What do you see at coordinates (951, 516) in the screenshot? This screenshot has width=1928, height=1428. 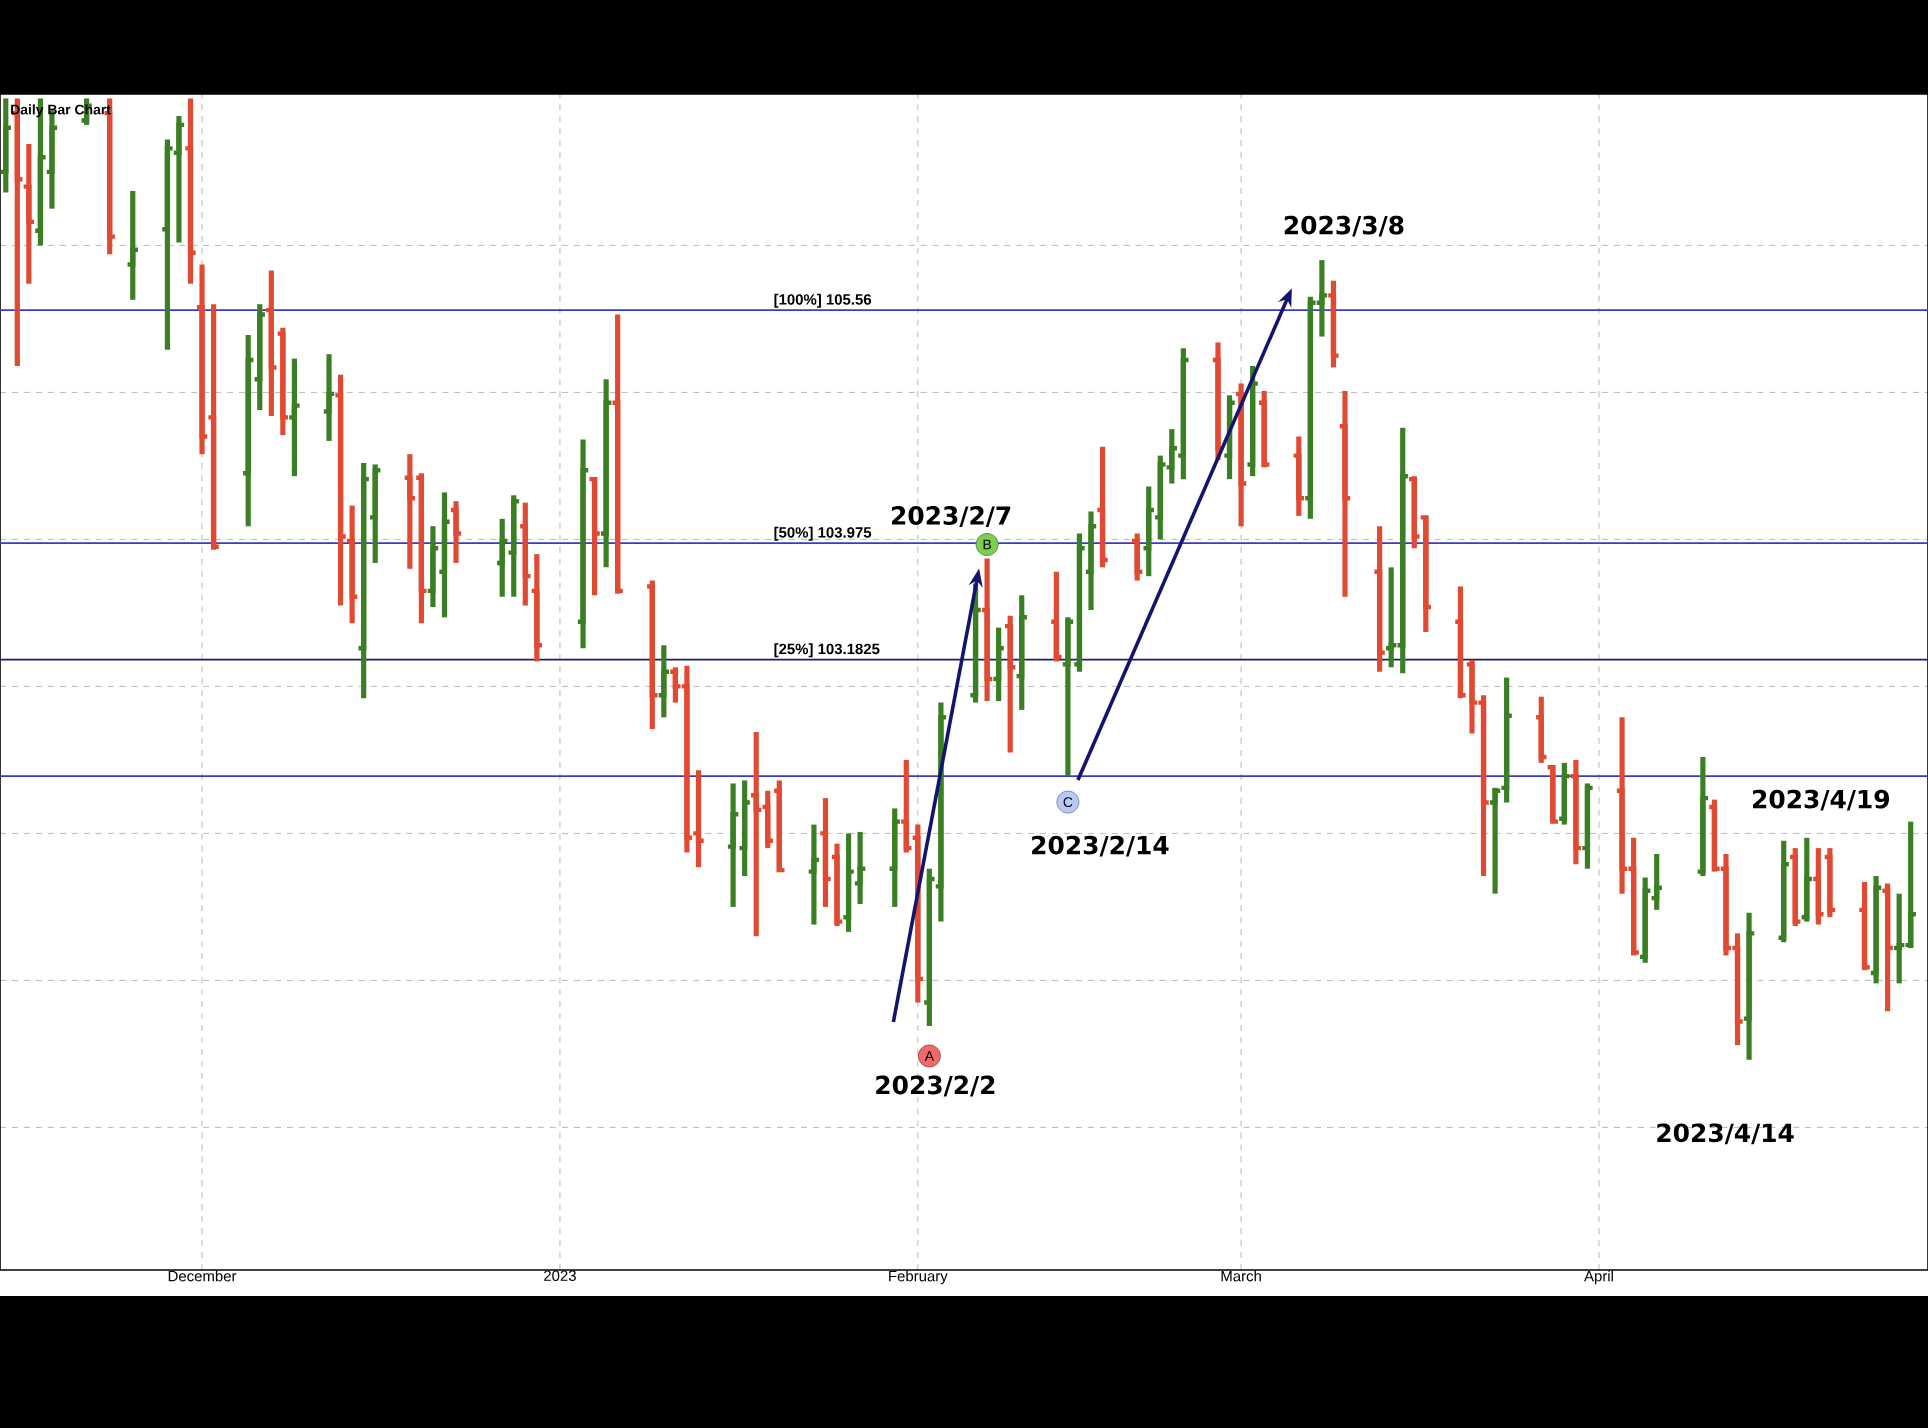 I see `annotation: 2023/2/7` at bounding box center [951, 516].